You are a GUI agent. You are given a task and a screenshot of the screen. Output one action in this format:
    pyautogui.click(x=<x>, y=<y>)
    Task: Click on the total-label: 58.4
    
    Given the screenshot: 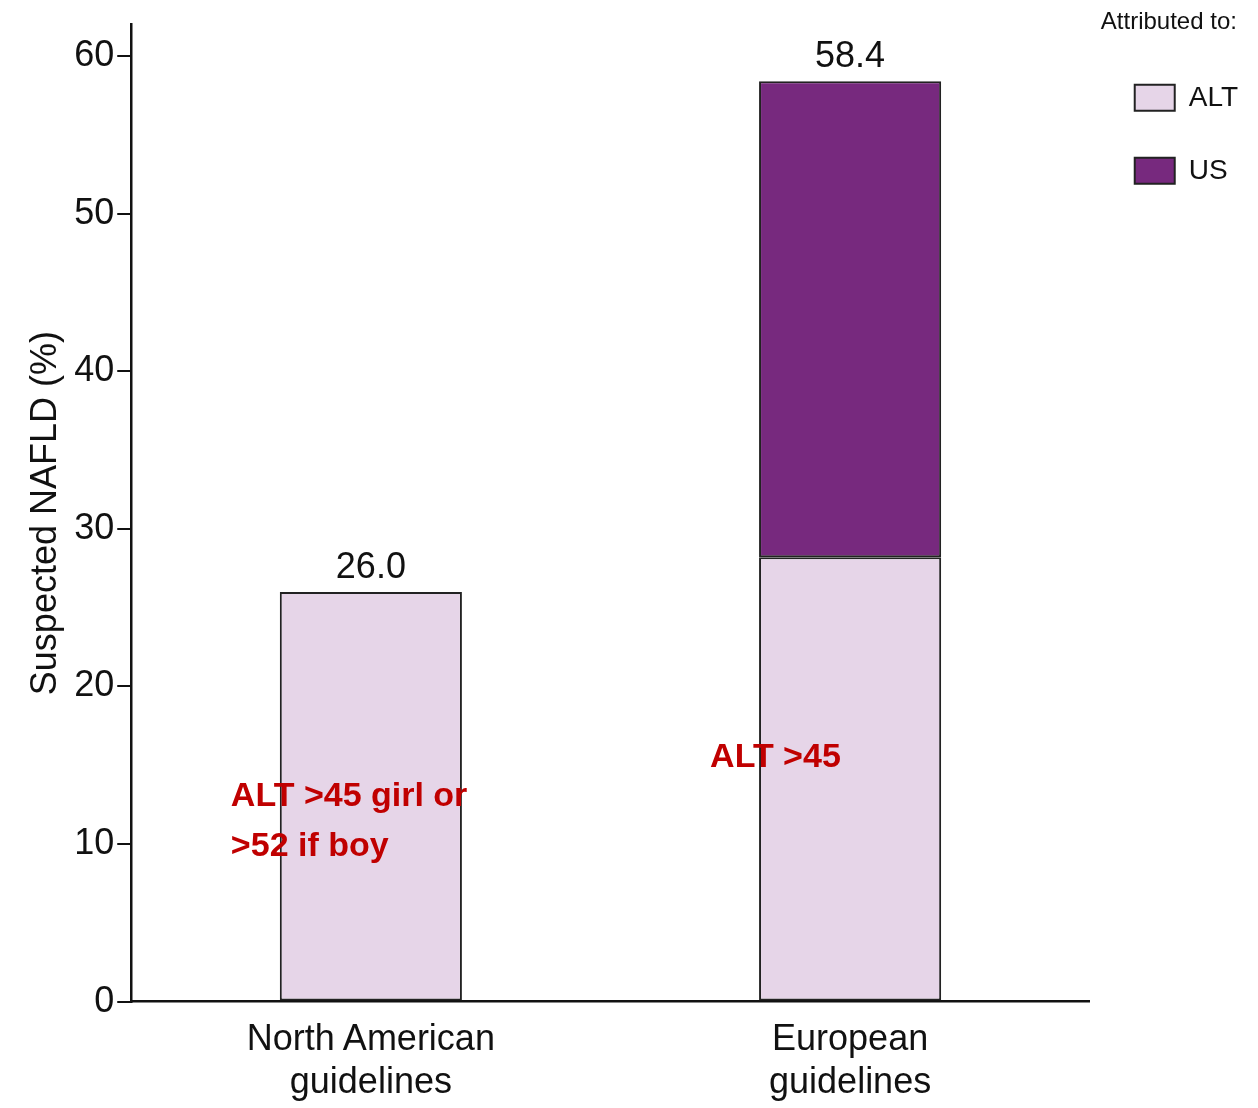 What is the action you would take?
    pyautogui.click(x=850, y=55)
    